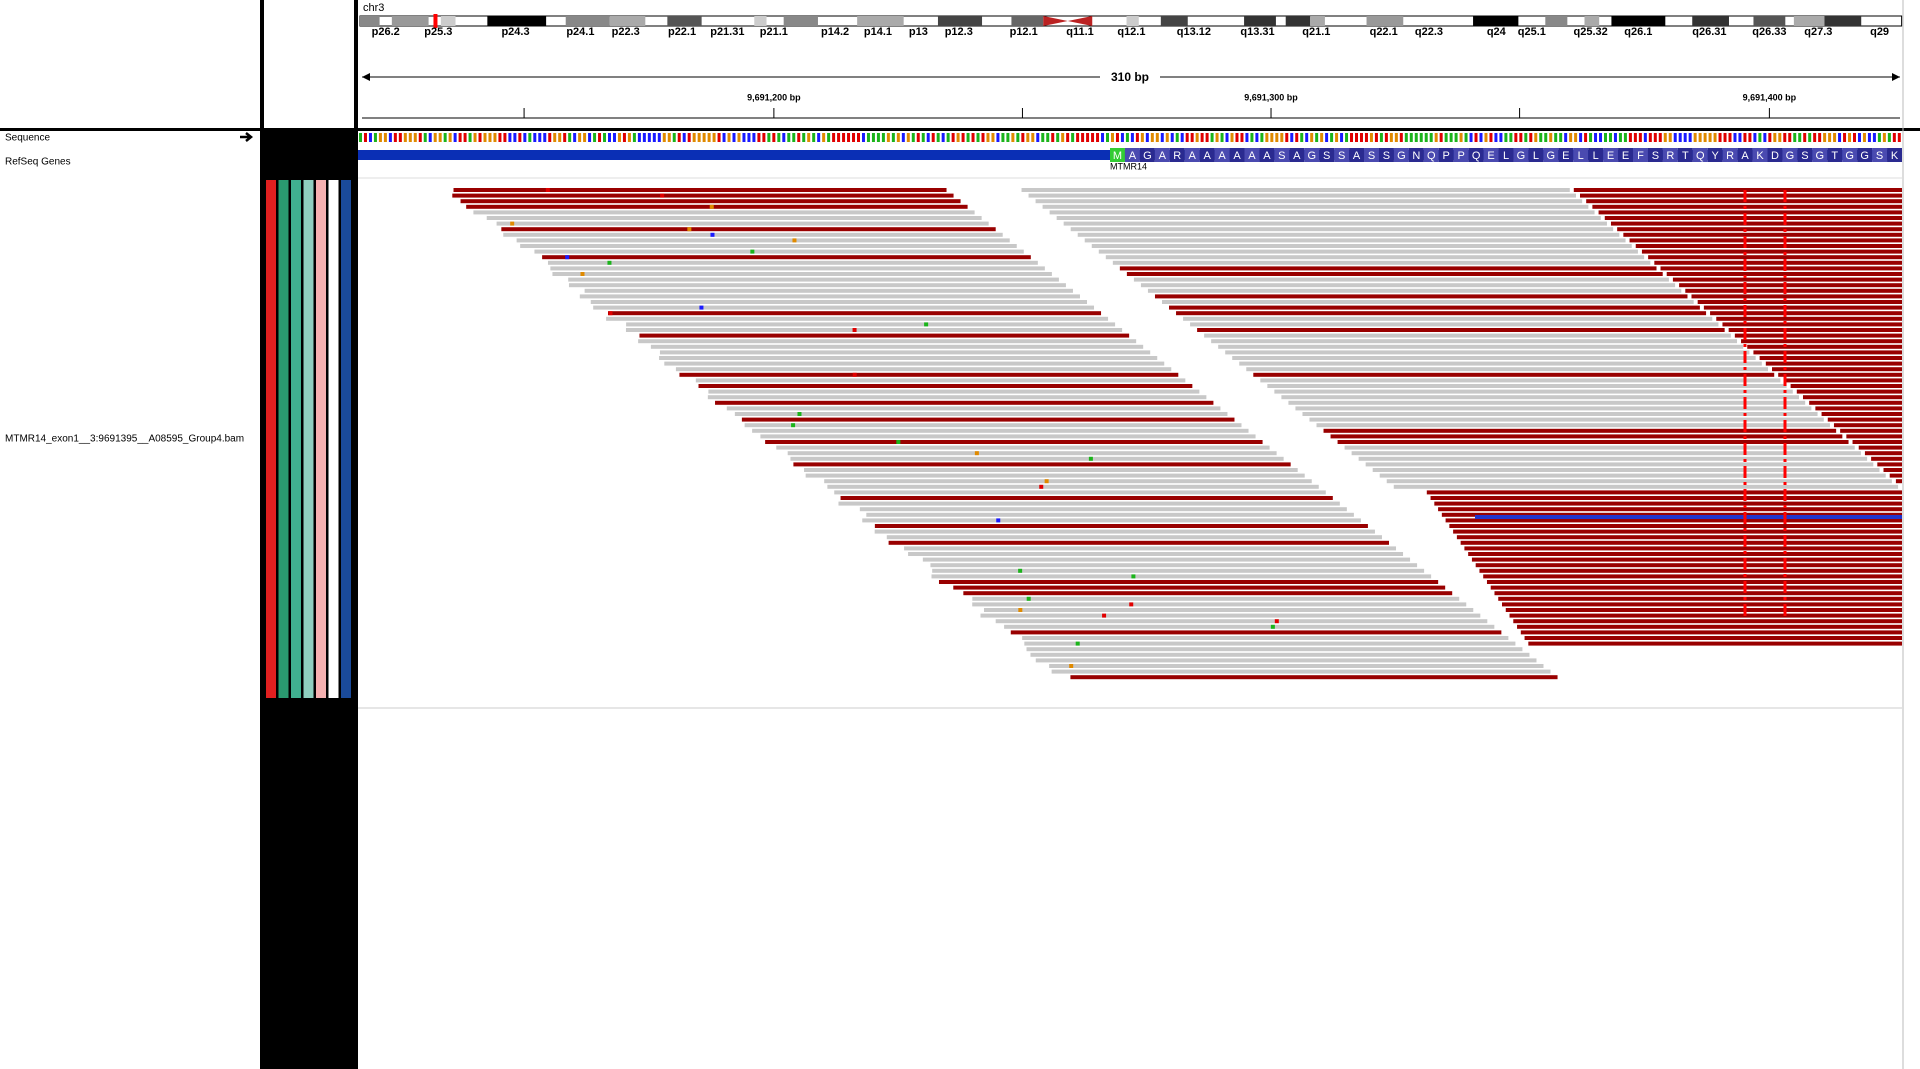 Image resolution: width=1920 pixels, height=1069 pixels. What do you see at coordinates (1281, 156) in the screenshot?
I see `amino-acid: S` at bounding box center [1281, 156].